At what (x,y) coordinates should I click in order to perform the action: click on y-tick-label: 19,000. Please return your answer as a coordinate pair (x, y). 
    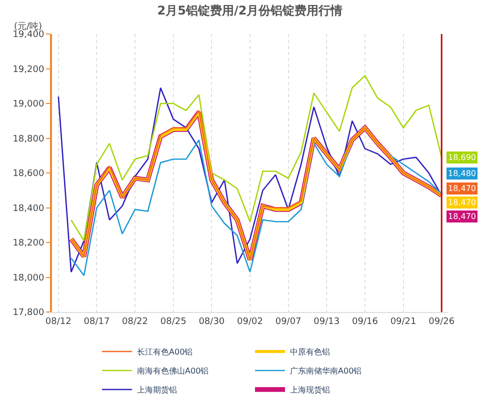
    Looking at the image, I should click on (28, 105).